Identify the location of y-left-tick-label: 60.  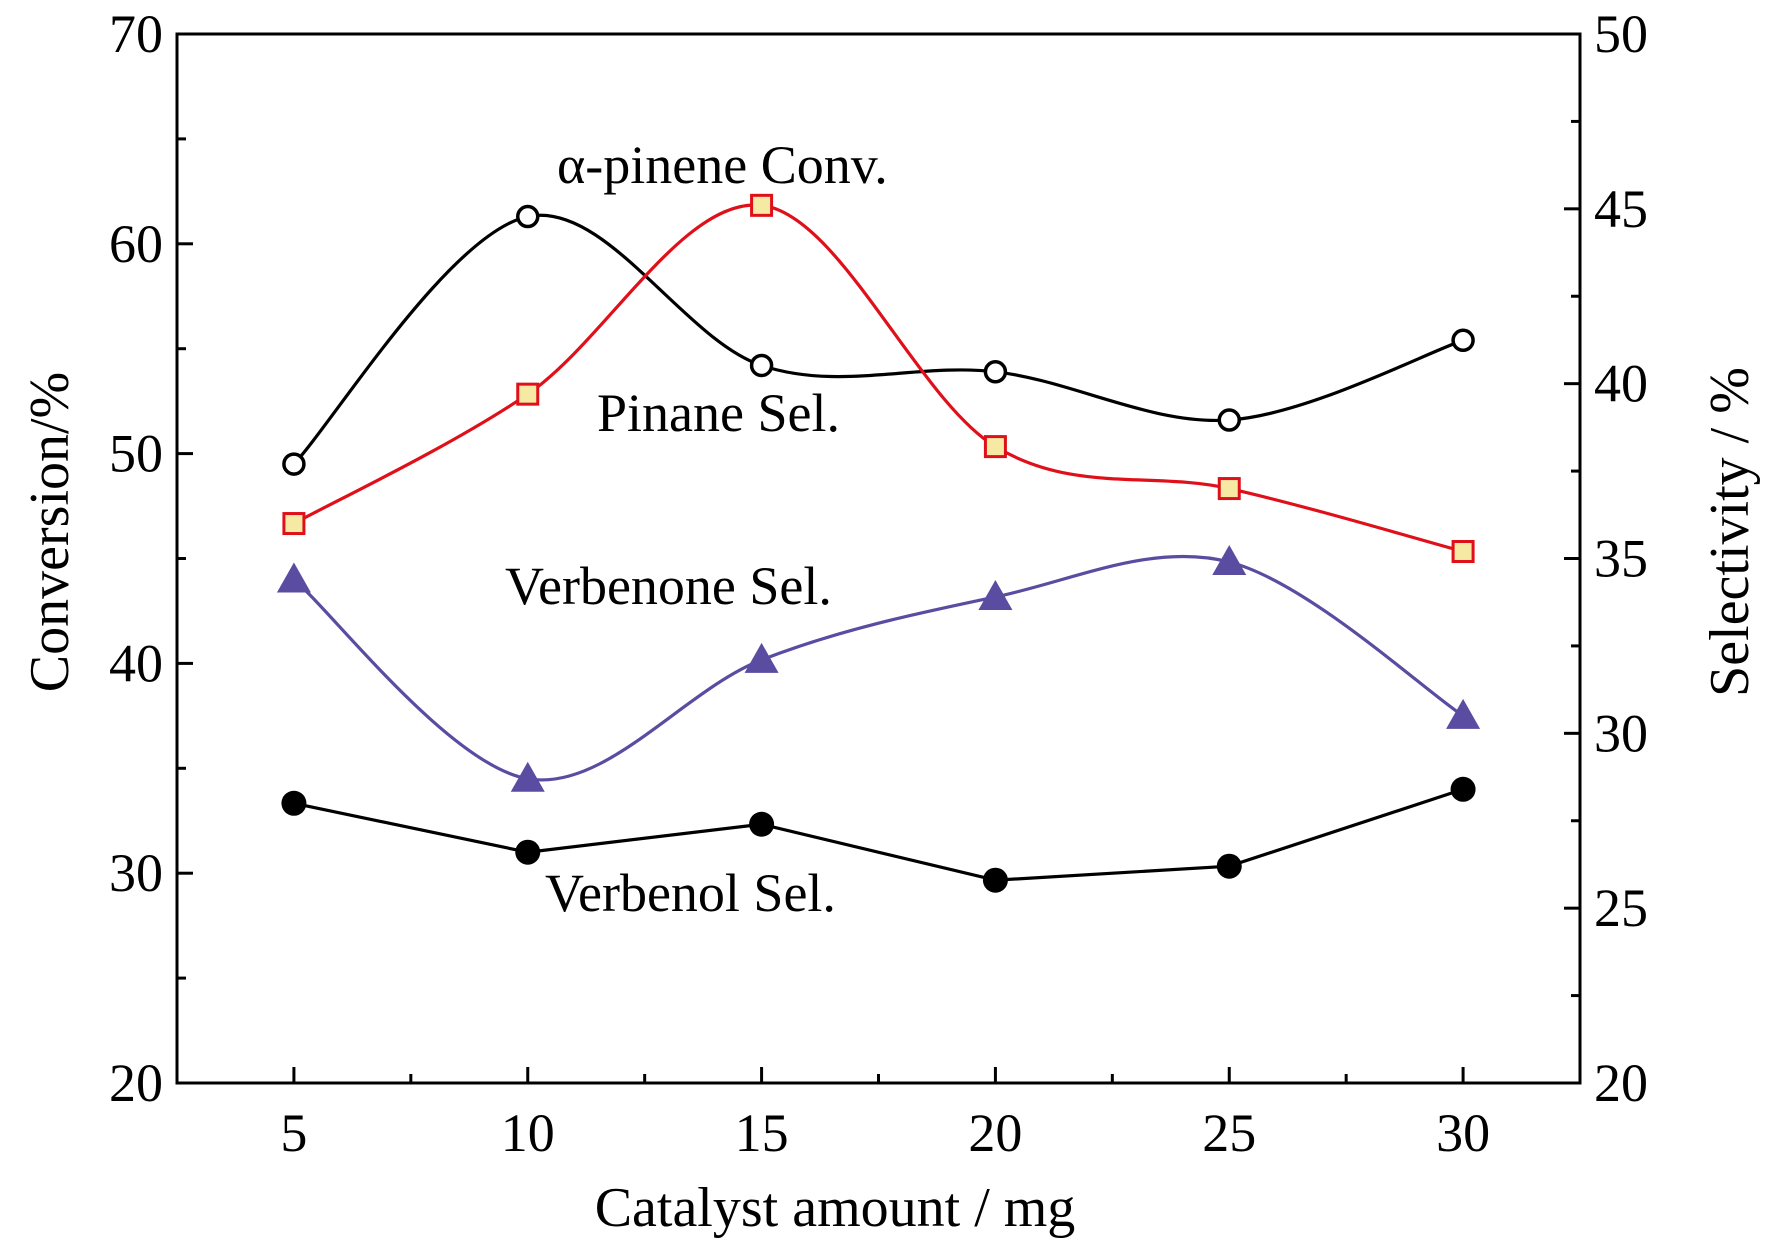
(136, 244).